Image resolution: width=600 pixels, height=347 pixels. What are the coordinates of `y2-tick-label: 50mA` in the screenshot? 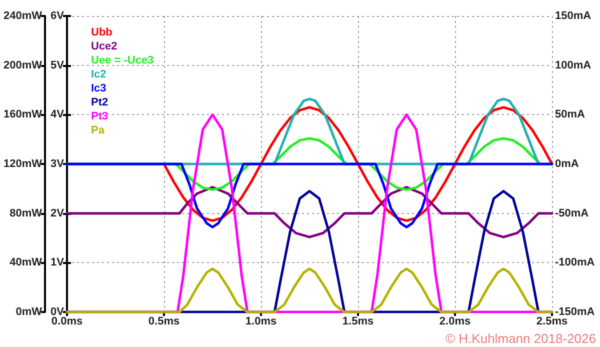 It's located at (570, 114).